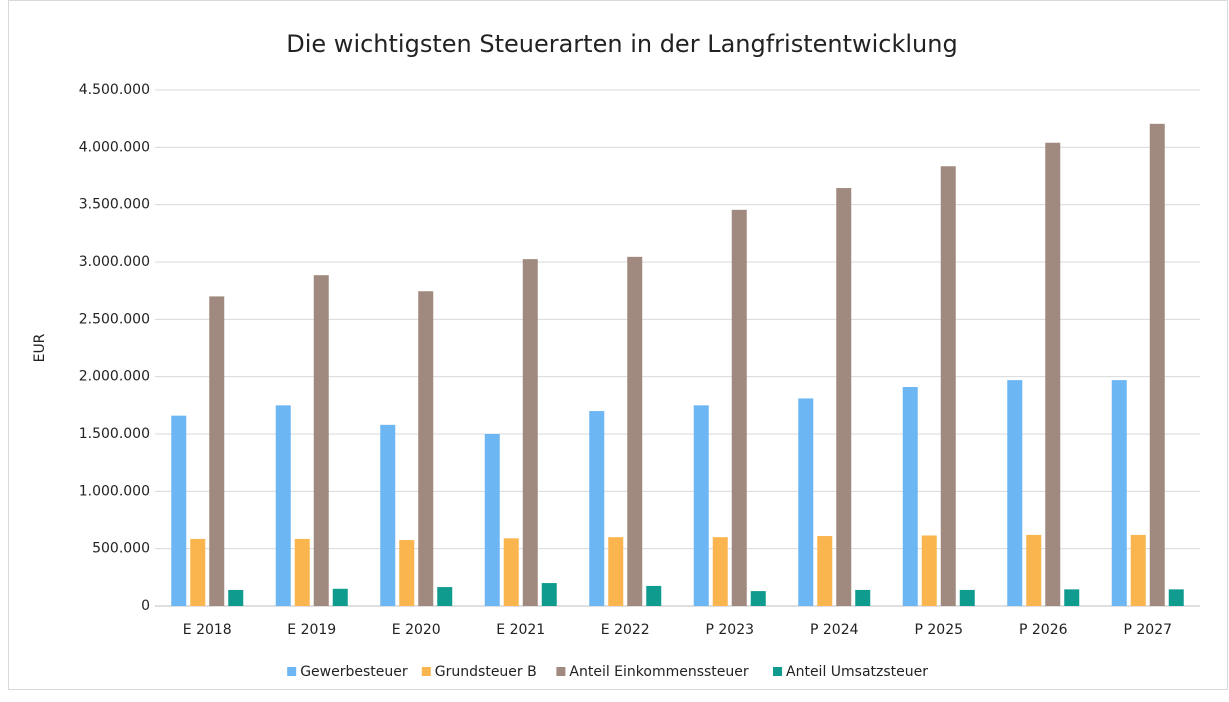  What do you see at coordinates (625, 630) in the screenshot?
I see `x-tick-label: E 2022` at bounding box center [625, 630].